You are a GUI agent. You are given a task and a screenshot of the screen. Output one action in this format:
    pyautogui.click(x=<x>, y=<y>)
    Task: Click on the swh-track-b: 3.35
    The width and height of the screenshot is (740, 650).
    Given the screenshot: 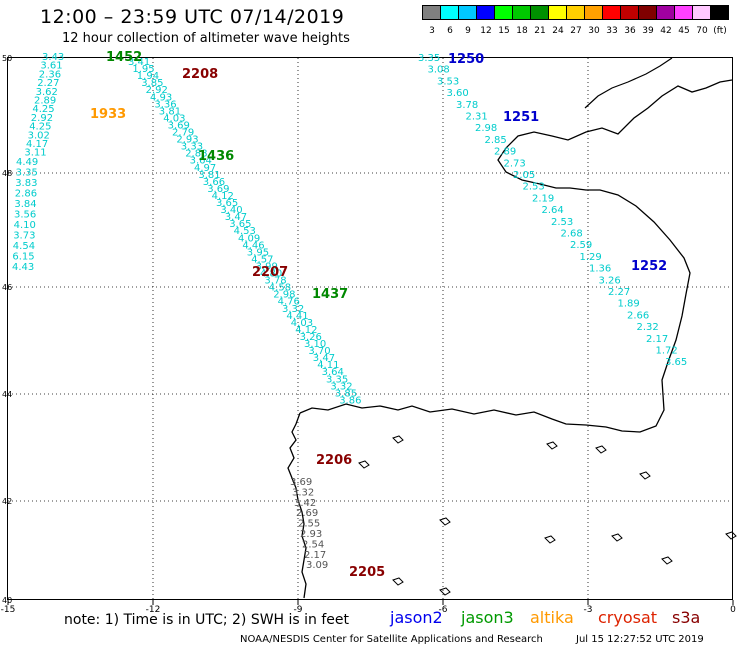 What is the action you would take?
    pyautogui.click(x=337, y=379)
    